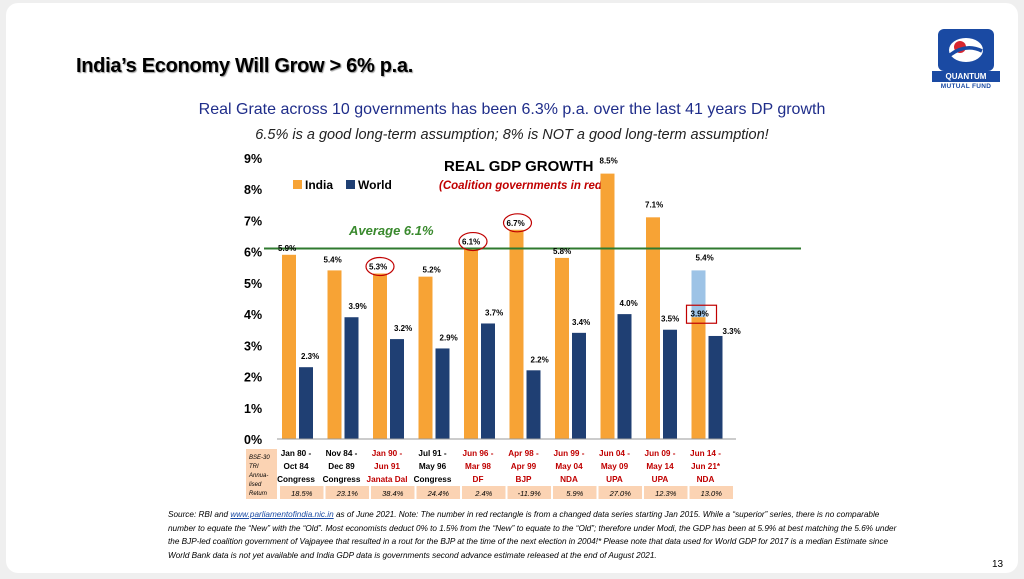  I want to click on returns-value: 18.5%, so click(302, 493).